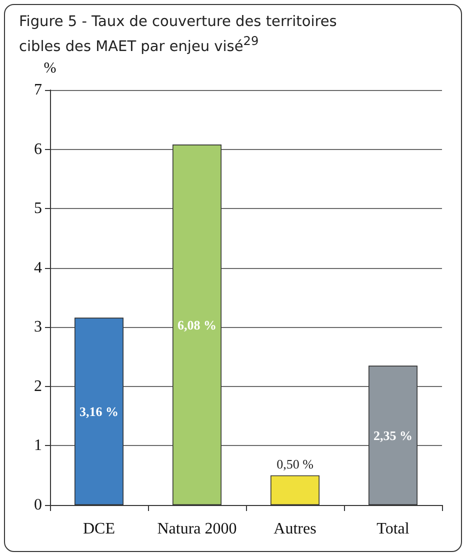 This screenshot has width=470, height=559. I want to click on y-tick-label: 7, so click(38, 90).